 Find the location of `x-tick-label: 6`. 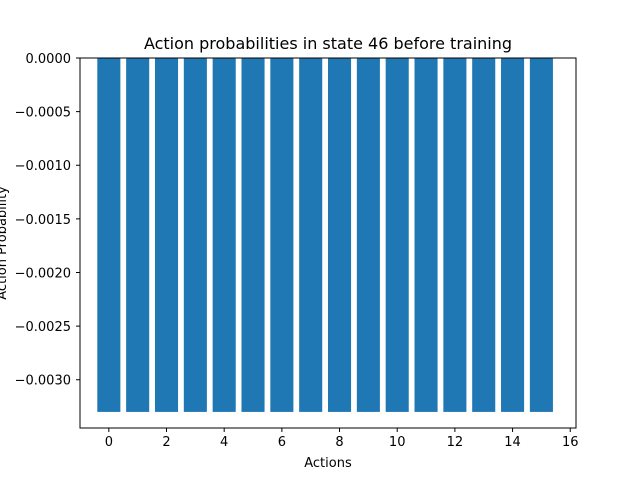

x-tick-label: 6 is located at coordinates (282, 442).